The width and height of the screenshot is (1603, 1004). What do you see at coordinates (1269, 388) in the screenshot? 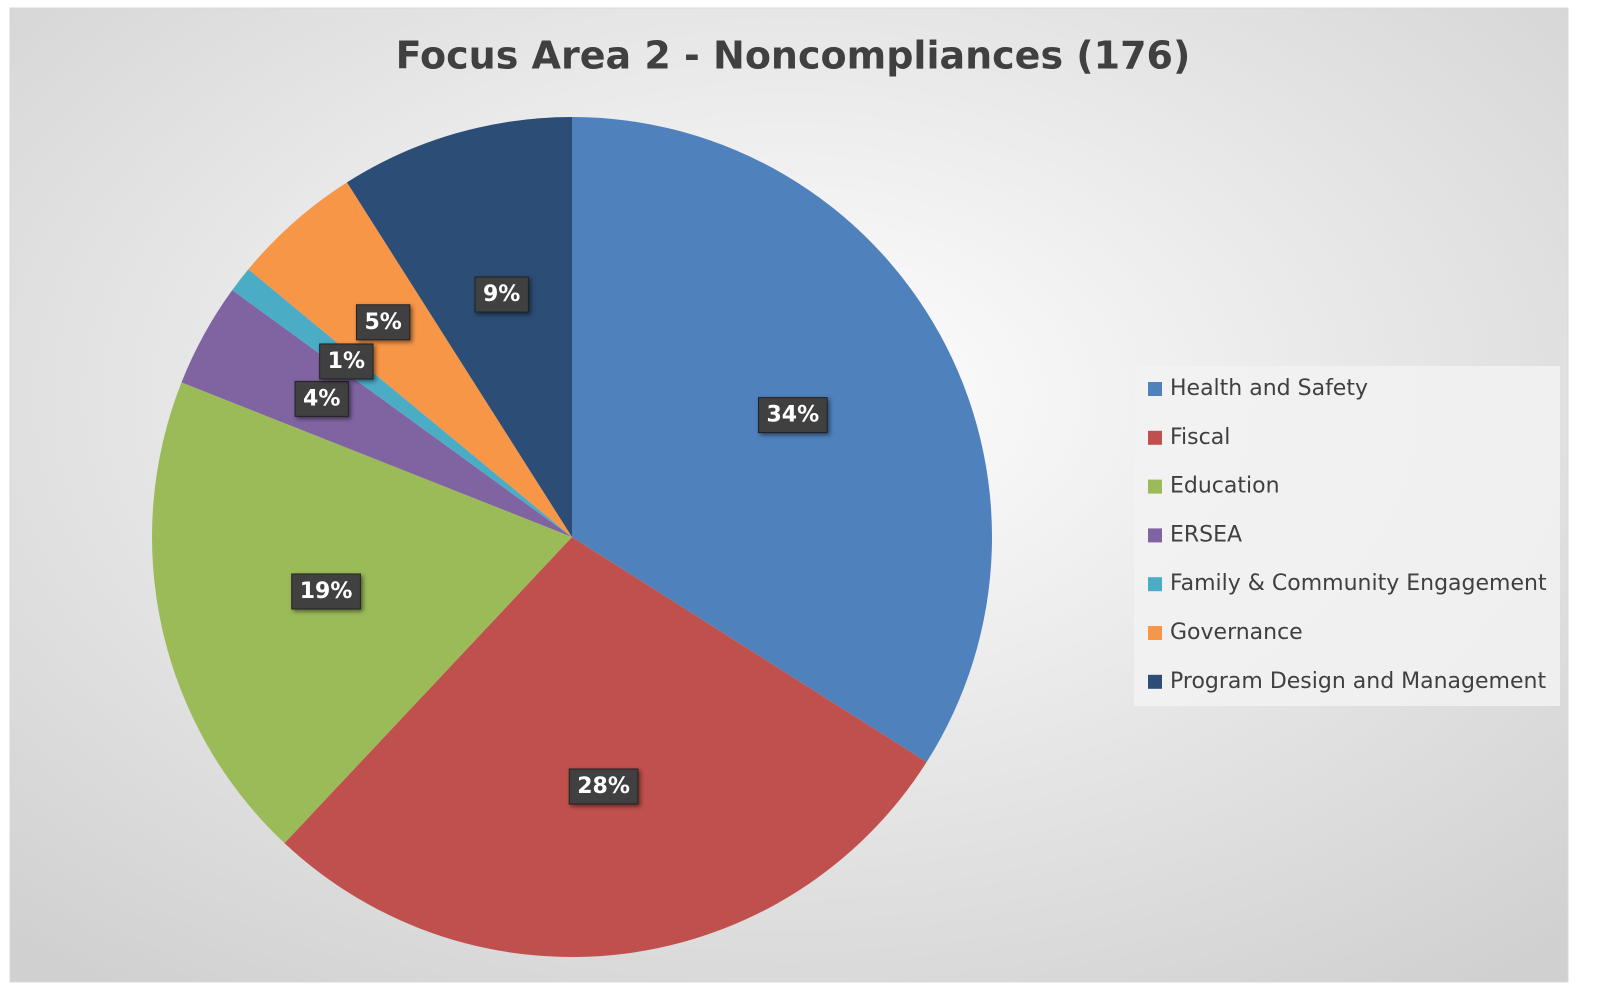
I see `legend-label: Health and Safety` at bounding box center [1269, 388].